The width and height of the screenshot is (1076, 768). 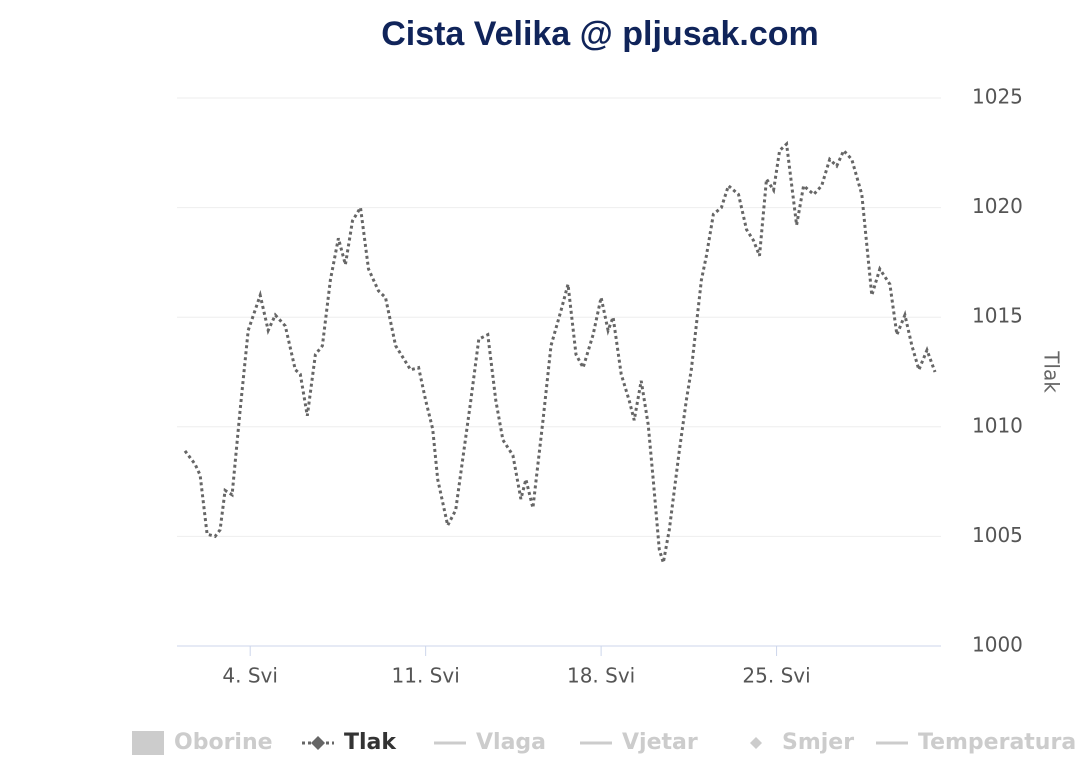 I want to click on y-axis-title: Tlak, so click(x=1052, y=371).